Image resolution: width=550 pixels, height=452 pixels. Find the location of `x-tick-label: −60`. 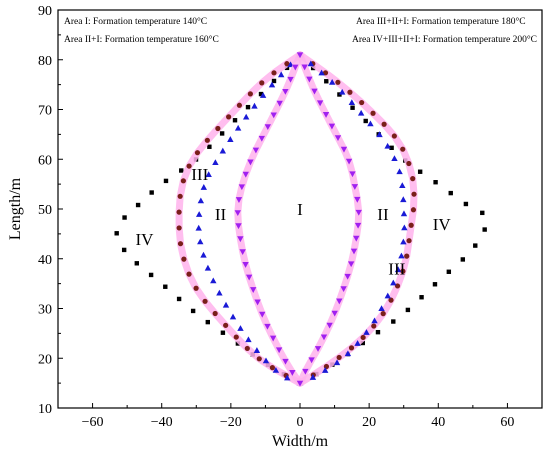

x-tick-label: −60 is located at coordinates (93, 422).